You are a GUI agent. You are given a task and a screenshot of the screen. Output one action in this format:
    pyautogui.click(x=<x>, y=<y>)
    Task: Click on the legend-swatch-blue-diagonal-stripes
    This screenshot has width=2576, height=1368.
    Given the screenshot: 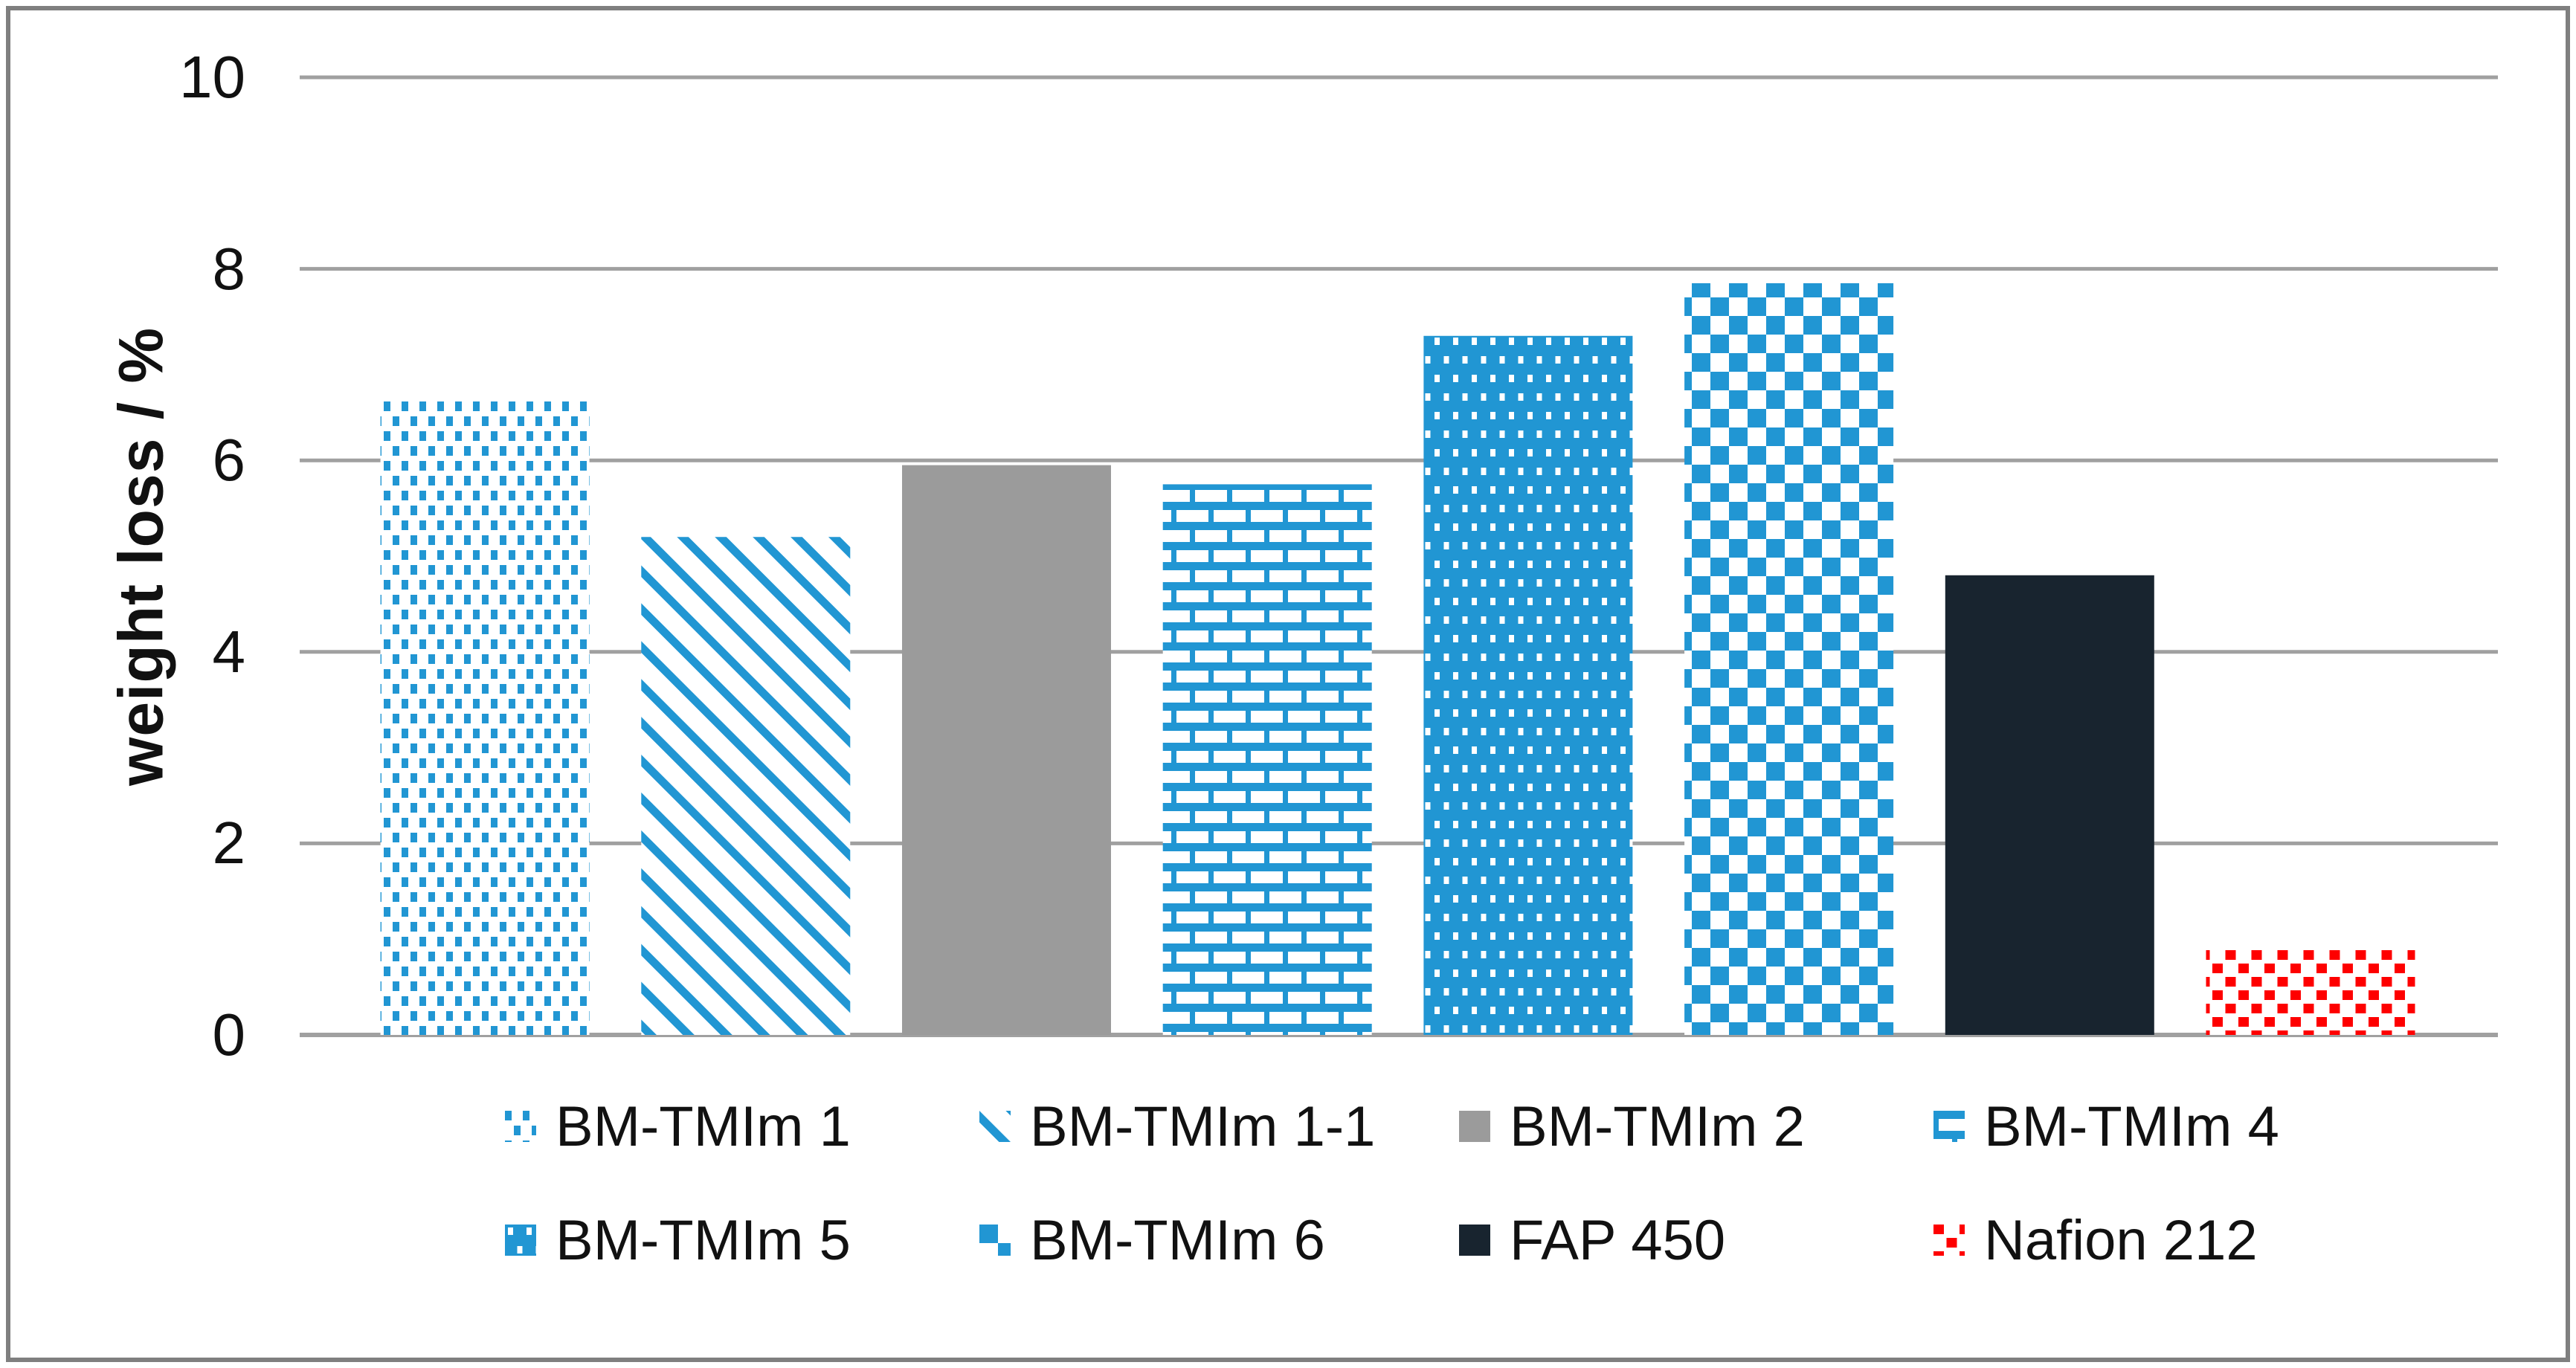 What is the action you would take?
    pyautogui.click(x=995, y=1126)
    